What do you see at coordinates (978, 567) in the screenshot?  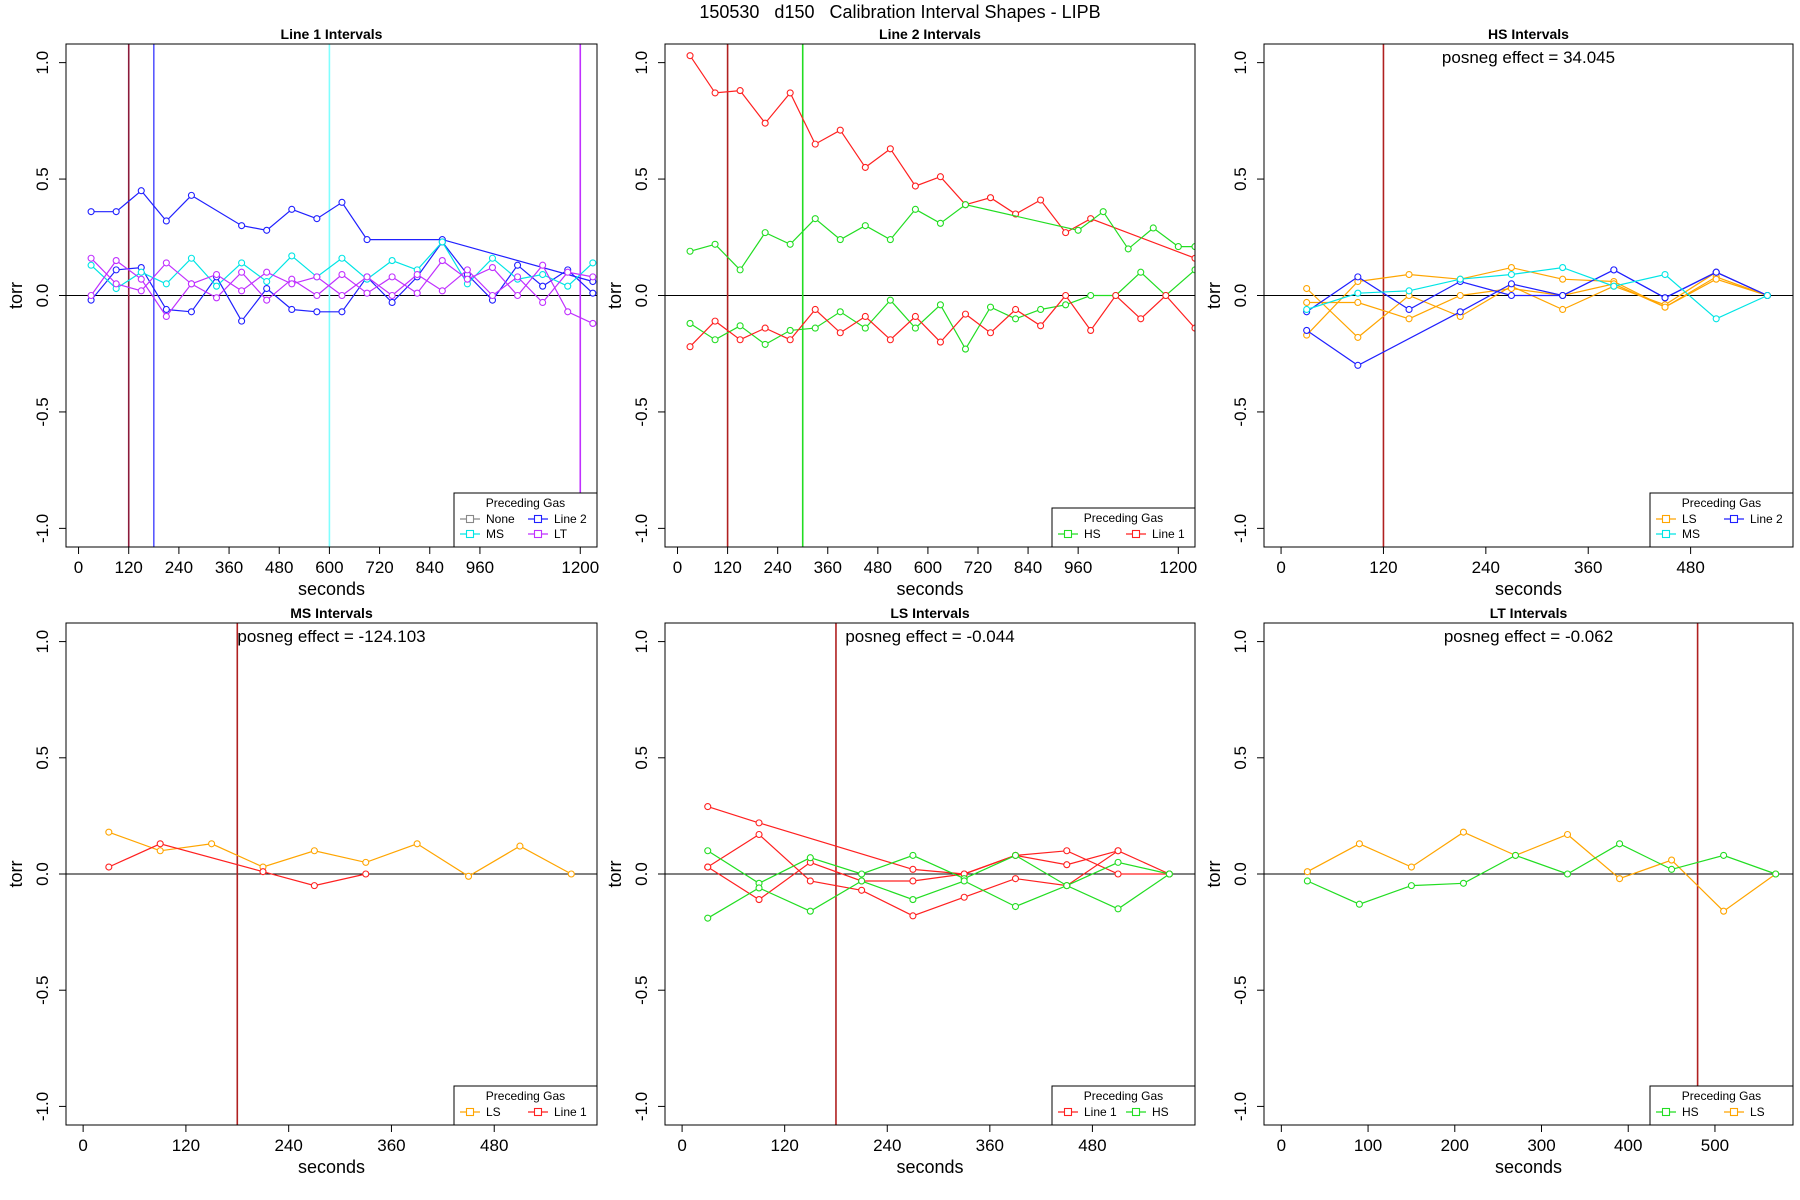 I see `x-tick-label: 720` at bounding box center [978, 567].